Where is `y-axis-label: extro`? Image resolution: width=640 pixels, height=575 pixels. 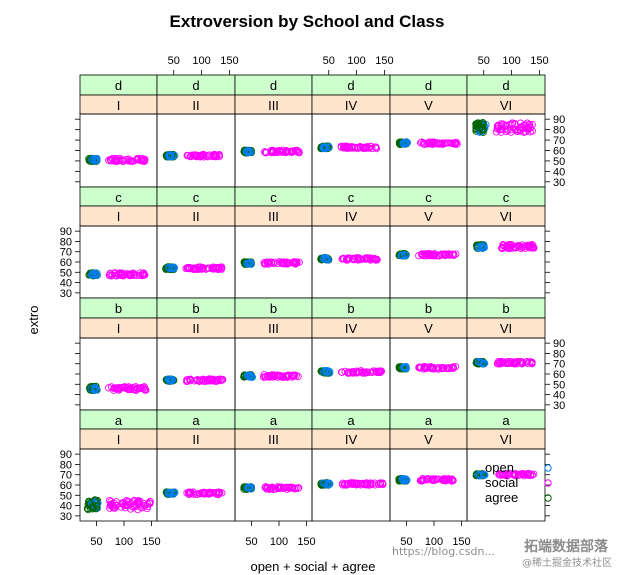 y-axis-label: extro is located at coordinates (33, 320).